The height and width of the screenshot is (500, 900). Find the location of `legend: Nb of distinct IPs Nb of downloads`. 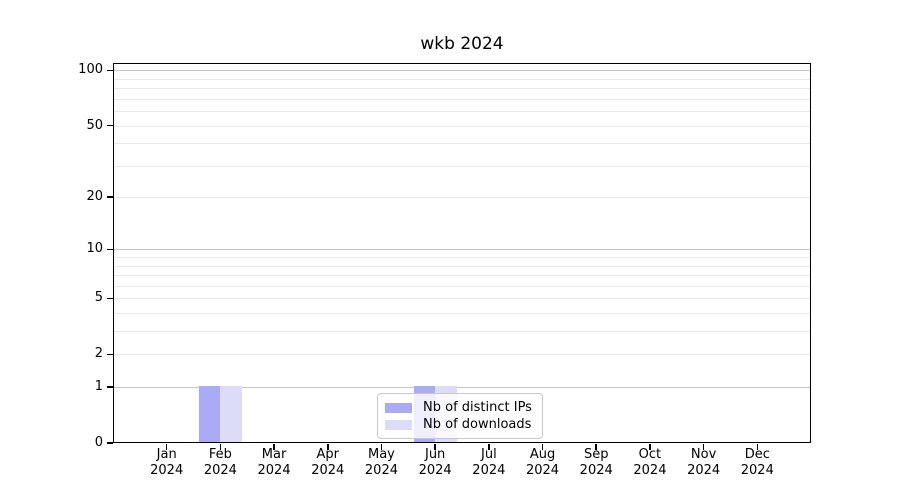

legend: Nb of distinct IPs Nb of downloads is located at coordinates (460, 416).